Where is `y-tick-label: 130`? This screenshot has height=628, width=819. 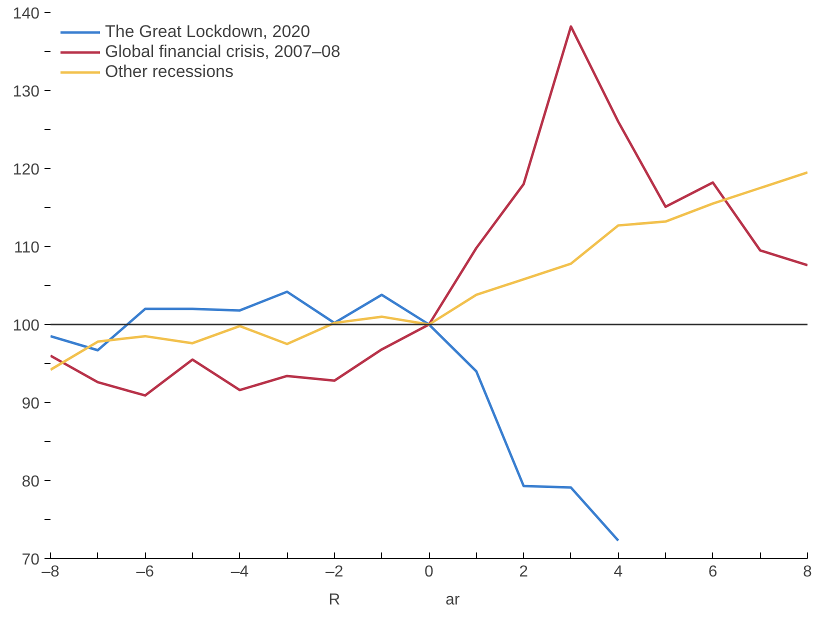
y-tick-label: 130 is located at coordinates (26, 92).